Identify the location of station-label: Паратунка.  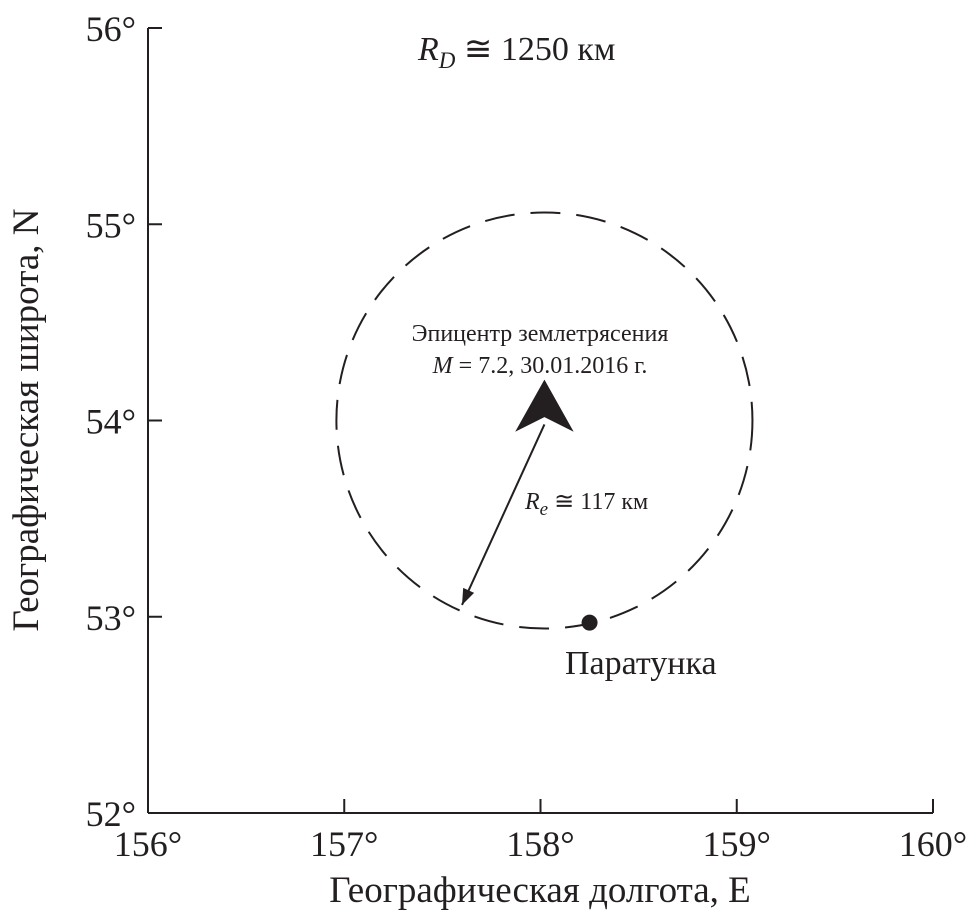
(641, 663).